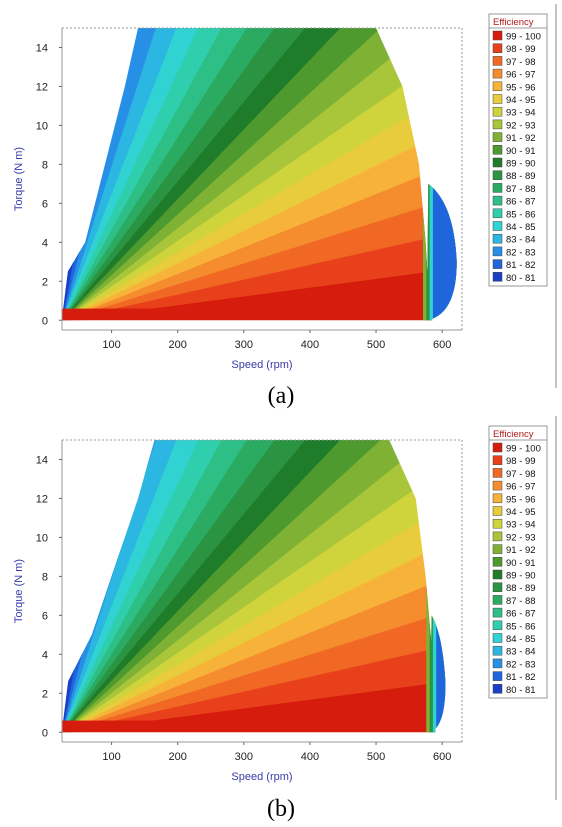 The image size is (562, 827). I want to click on legend-label: 92 - 93, so click(521, 537).